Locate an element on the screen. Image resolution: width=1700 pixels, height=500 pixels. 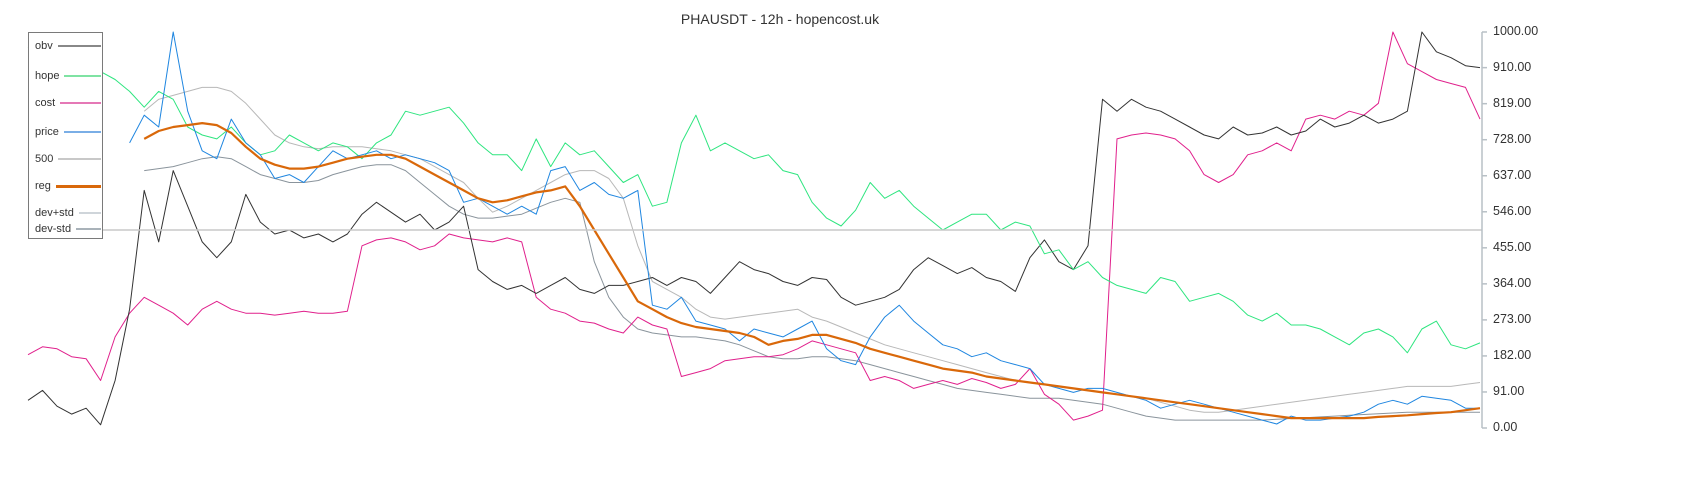
y-tick-label: 1000.00 is located at coordinates (1516, 31).